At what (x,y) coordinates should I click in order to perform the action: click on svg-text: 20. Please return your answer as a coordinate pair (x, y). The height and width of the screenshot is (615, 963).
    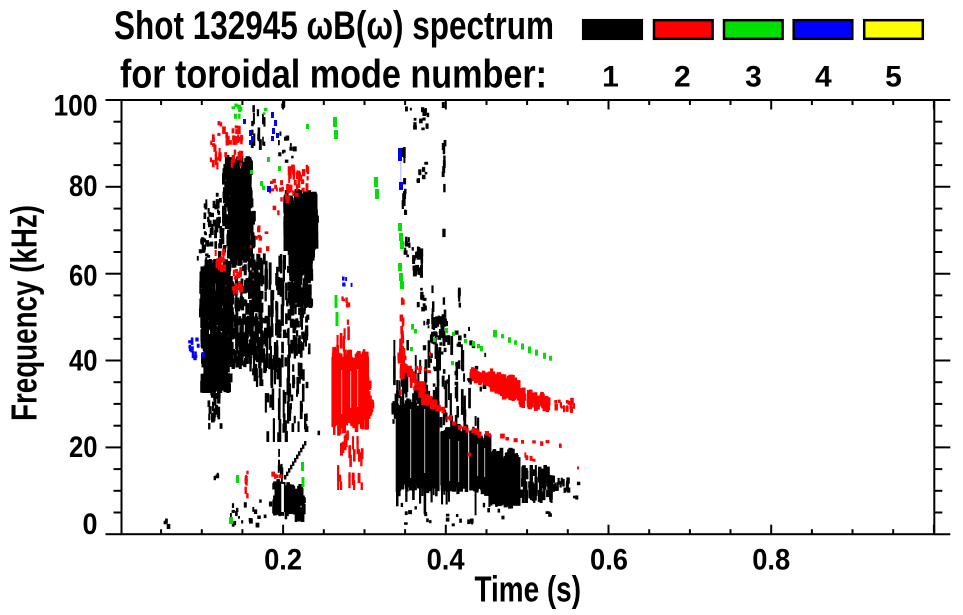
    Looking at the image, I should click on (83, 447).